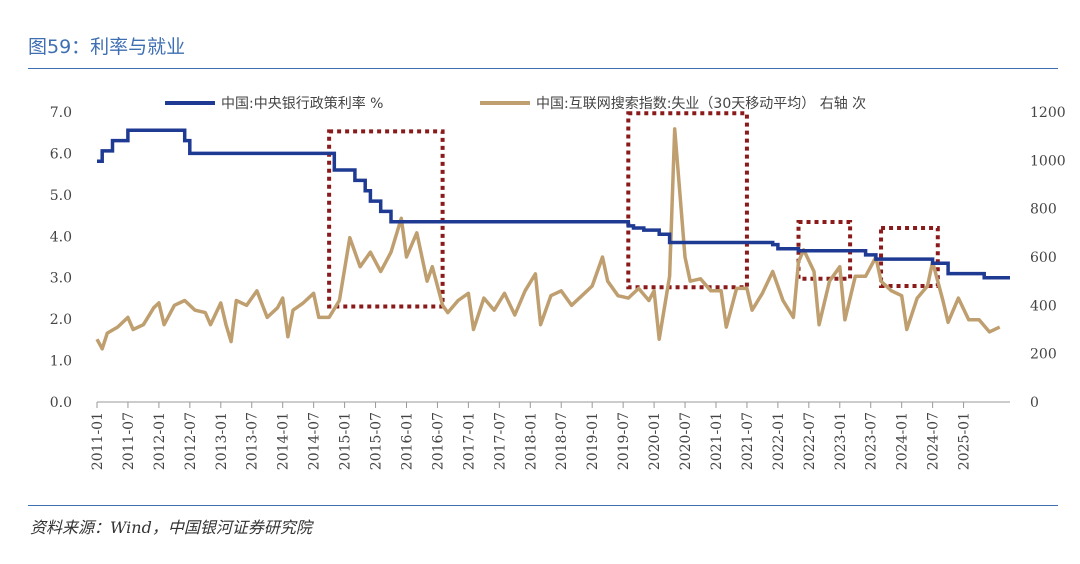 Image resolution: width=1080 pixels, height=564 pixels. Describe the element at coordinates (543, 68) in the screenshot. I see `title-divider` at that location.